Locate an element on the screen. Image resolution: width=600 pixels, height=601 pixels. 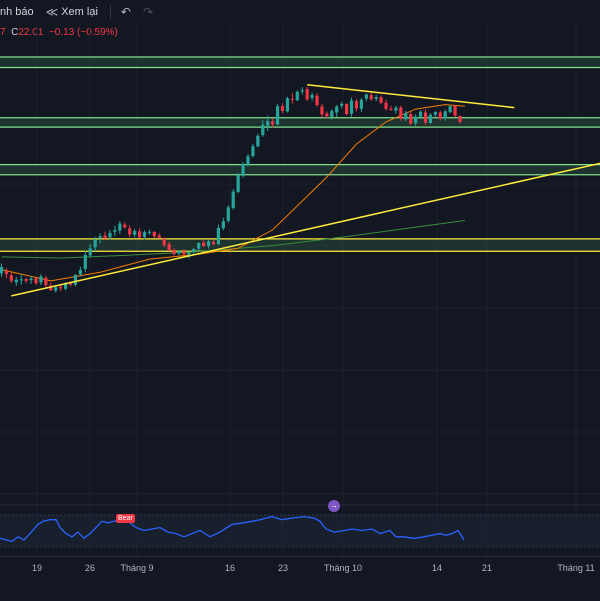
x-tick-label: 14 is located at coordinates (437, 568).